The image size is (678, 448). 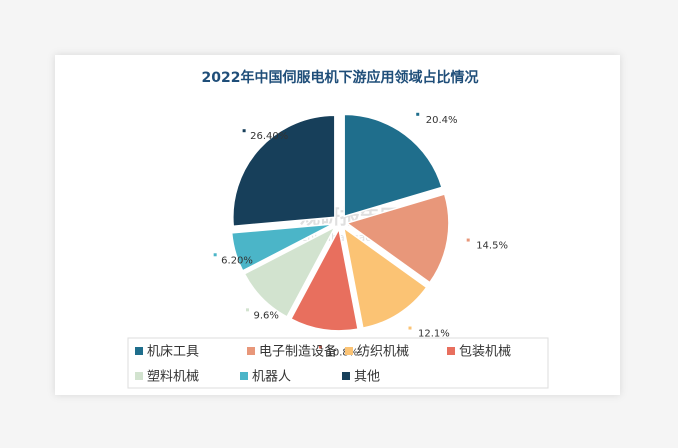 I want to click on legend-label: 塑料机械, so click(x=173, y=377).